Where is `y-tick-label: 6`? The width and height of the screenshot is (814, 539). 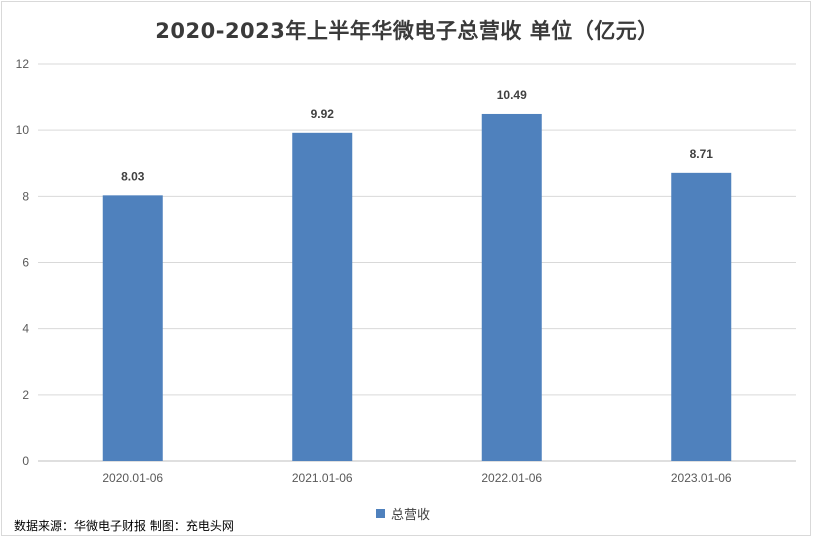
y-tick-label: 6 is located at coordinates (25, 263).